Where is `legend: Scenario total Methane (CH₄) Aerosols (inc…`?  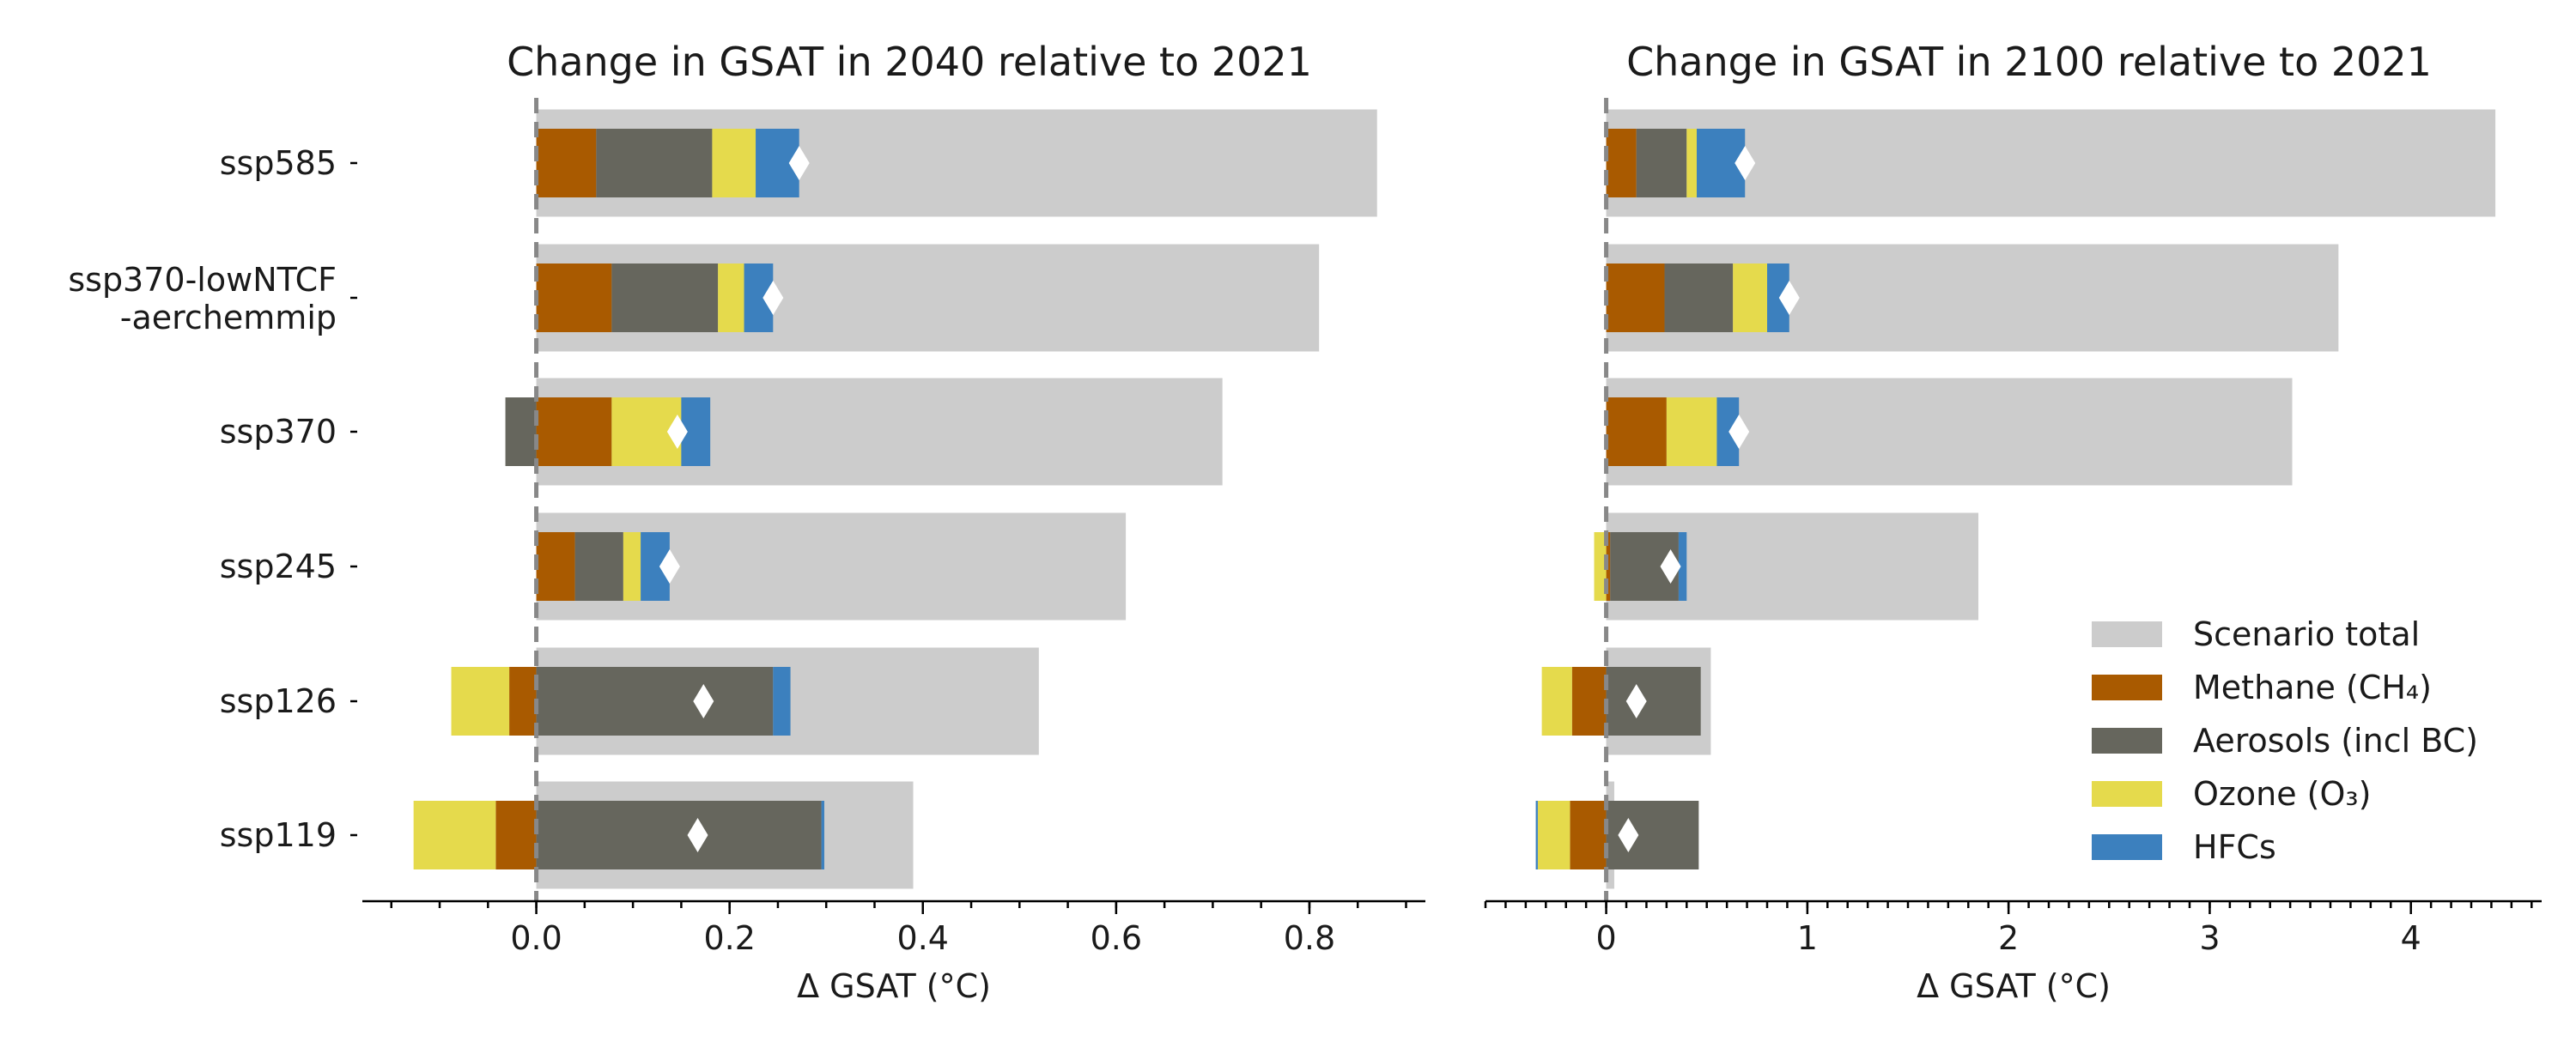 legend: Scenario total Methane (CH₄) Aerosols (inc… is located at coordinates (2285, 740).